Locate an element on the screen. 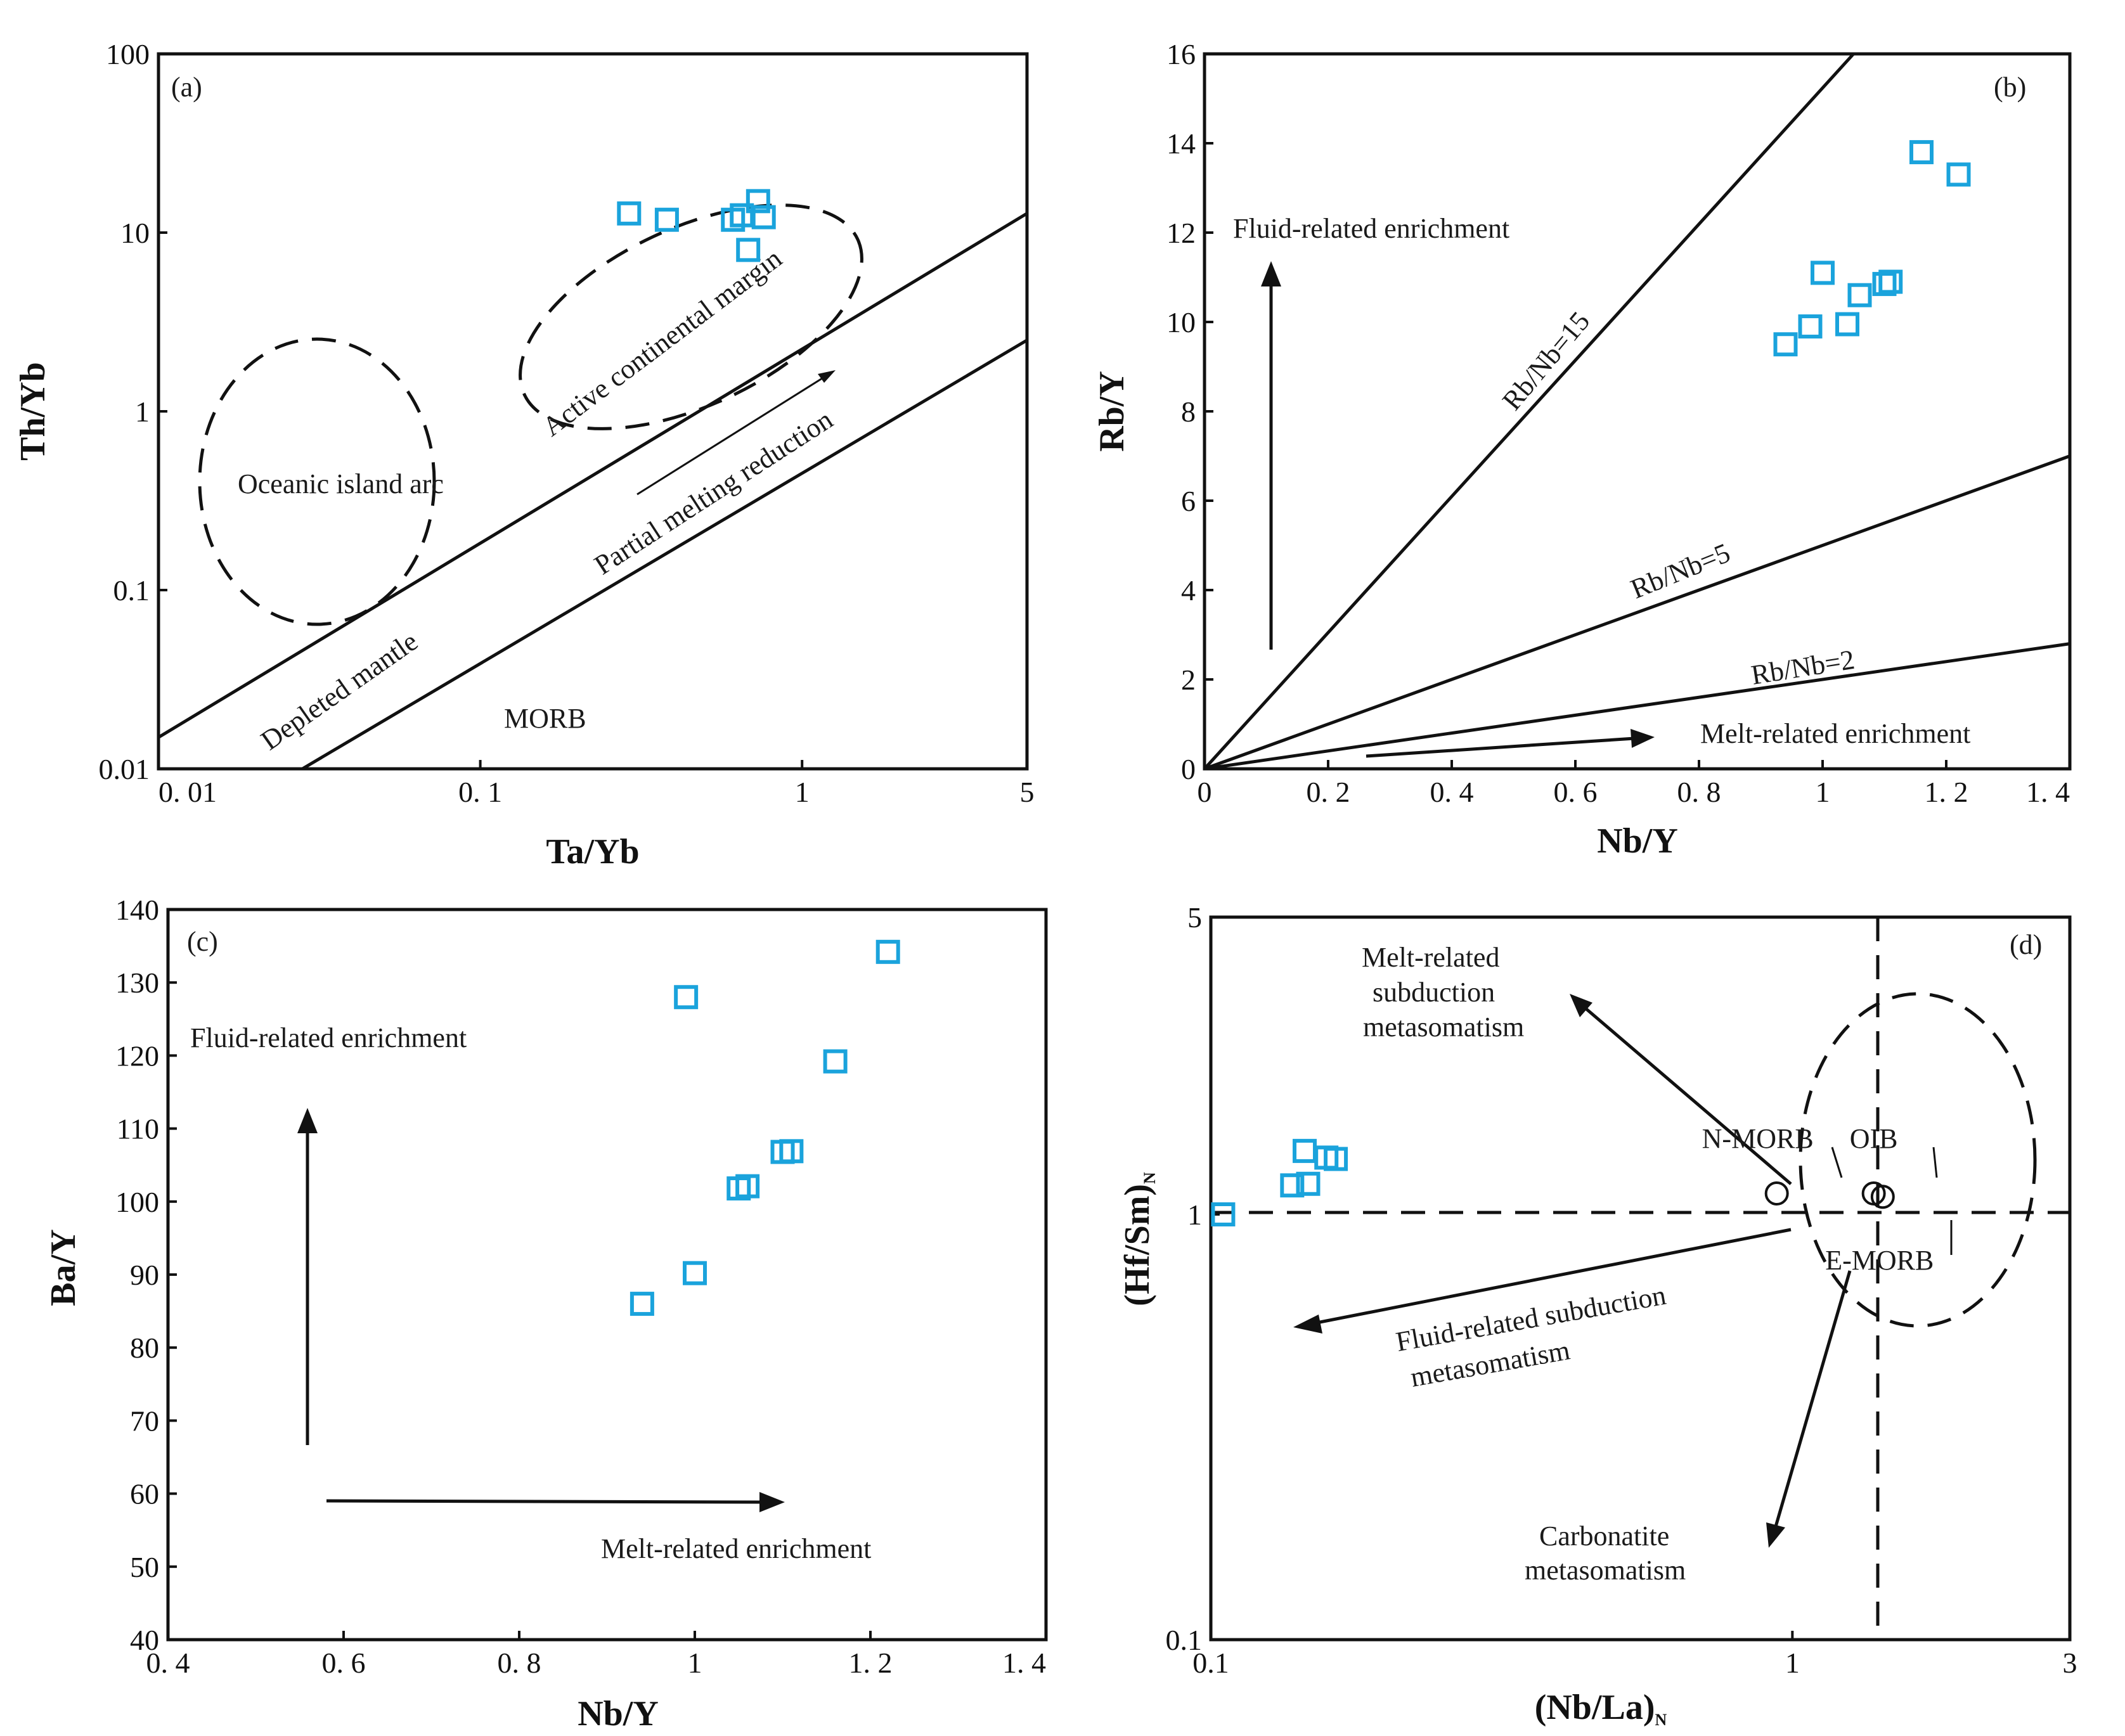  pc-ytick-label: 120 is located at coordinates (137, 1055).